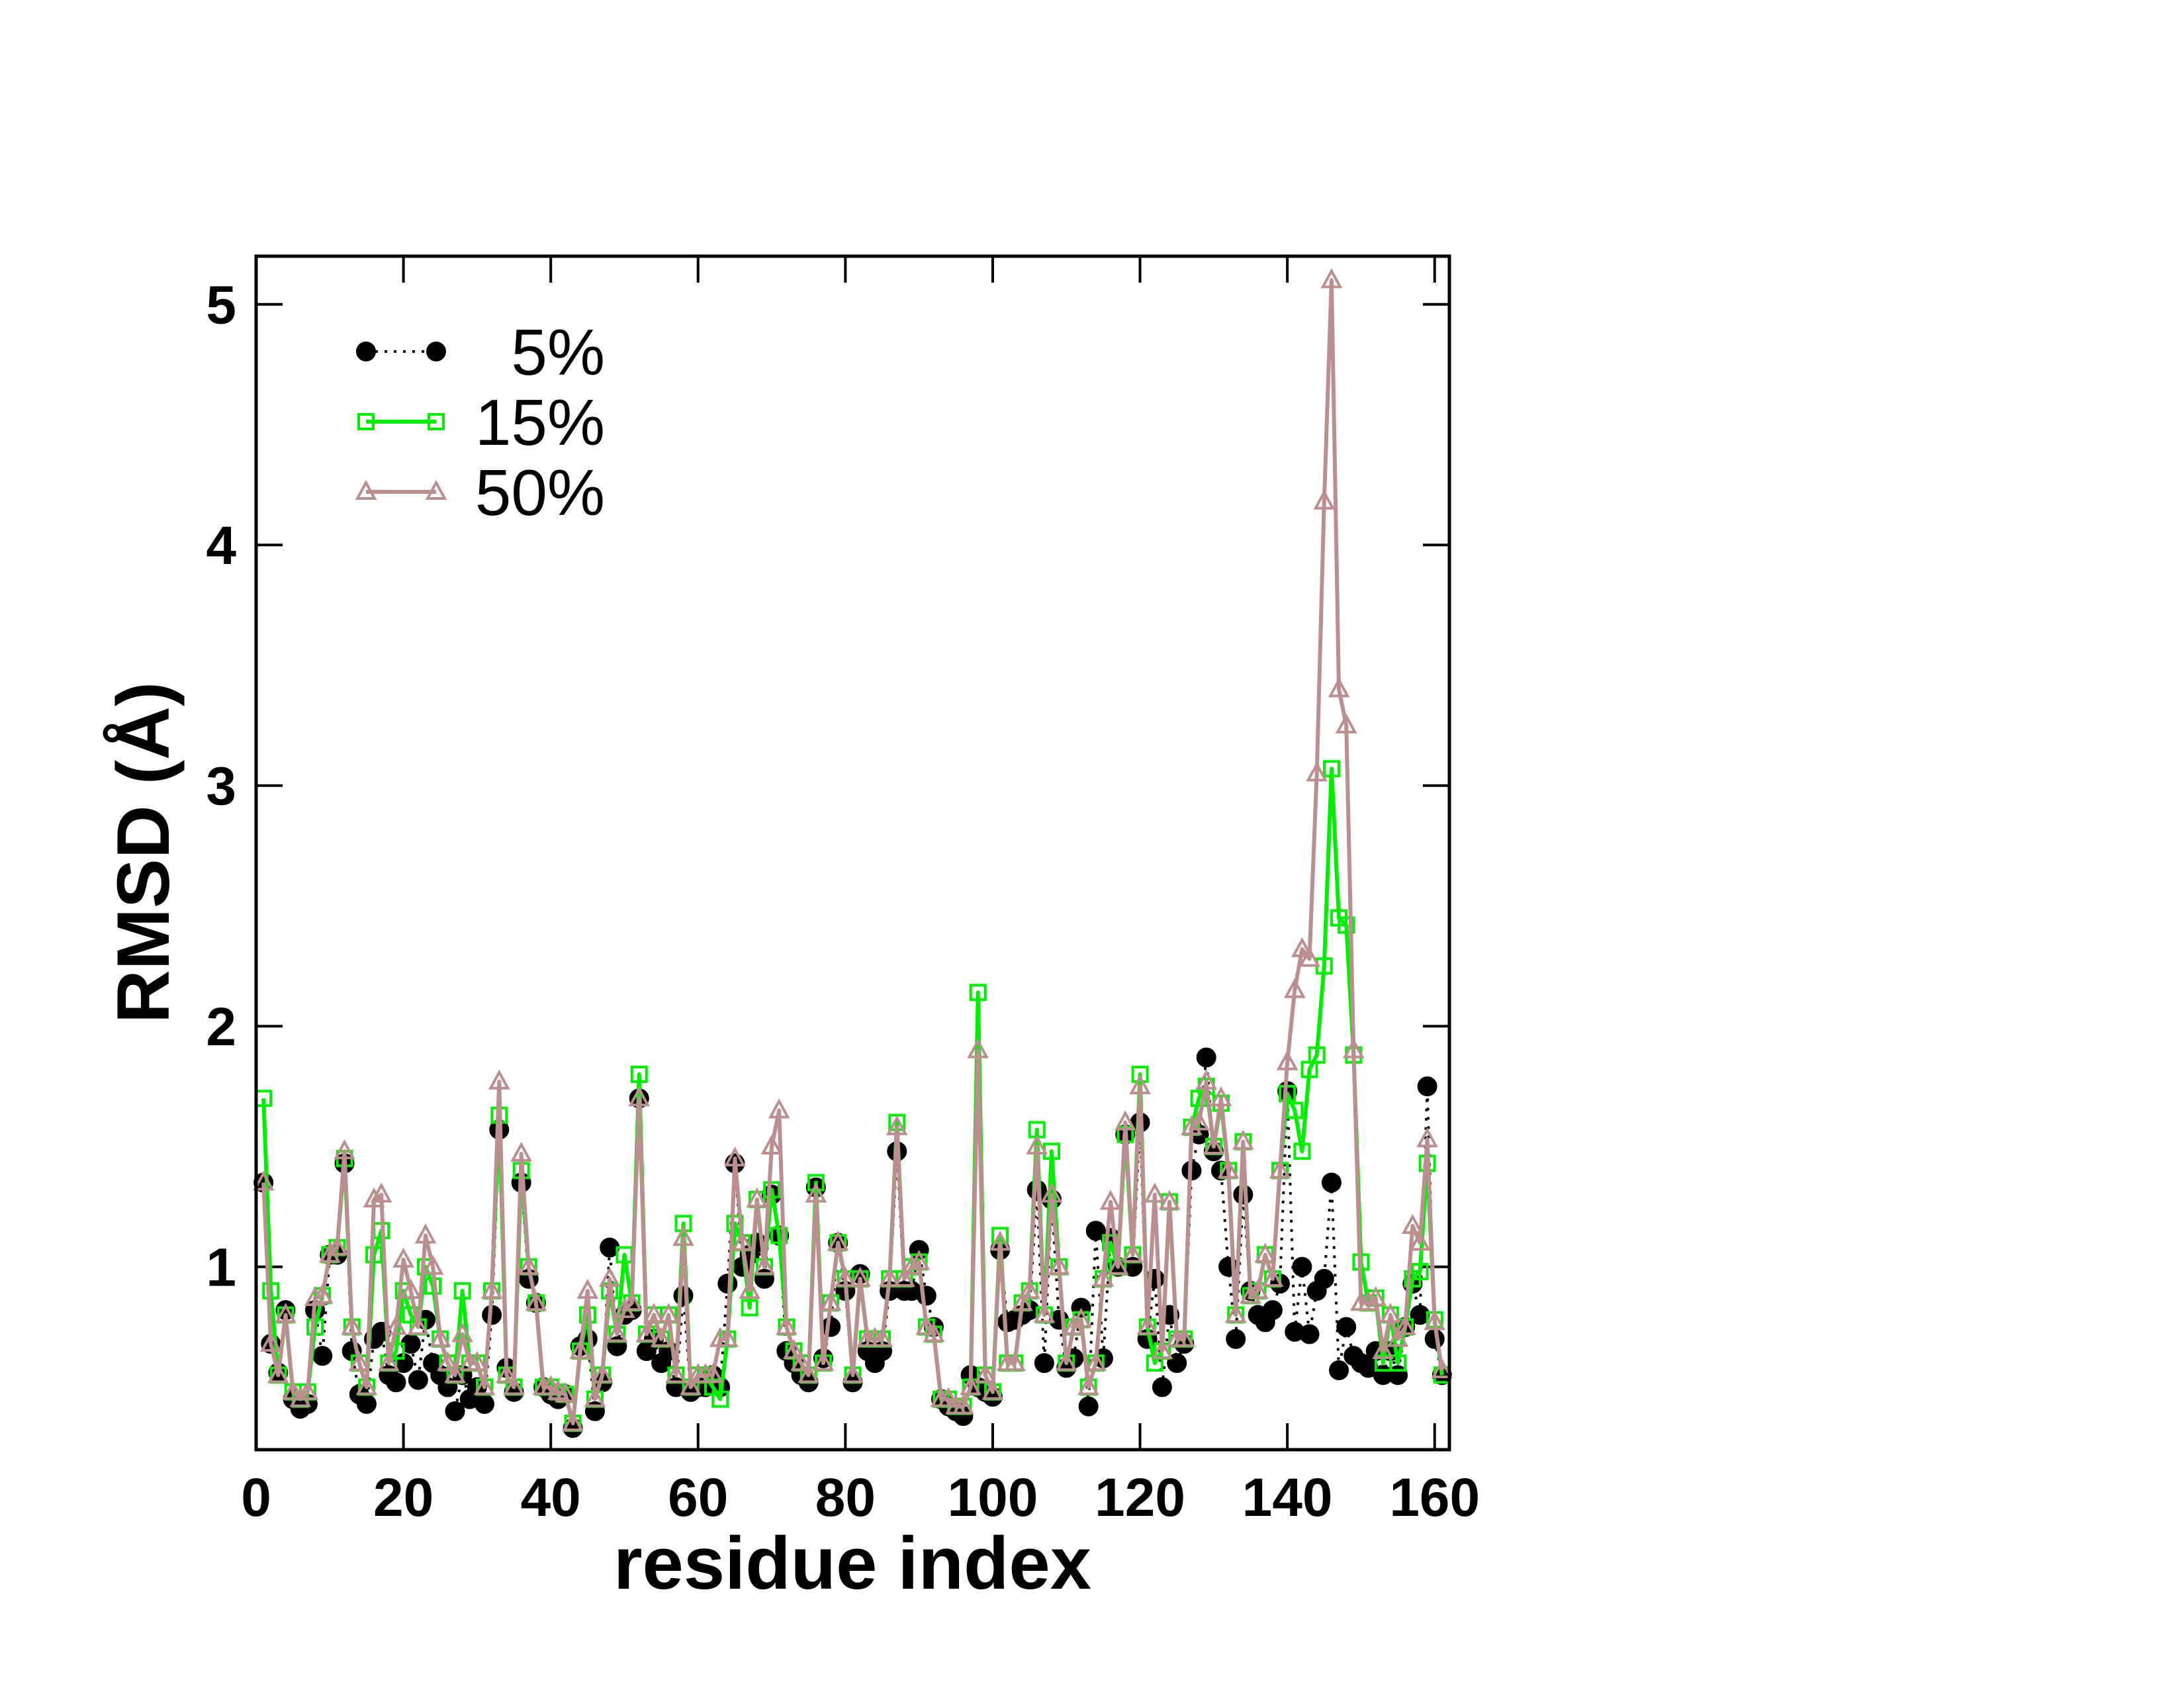 The height and width of the screenshot is (1688, 2184). What do you see at coordinates (221, 546) in the screenshot?
I see `y-tick-label: 4` at bounding box center [221, 546].